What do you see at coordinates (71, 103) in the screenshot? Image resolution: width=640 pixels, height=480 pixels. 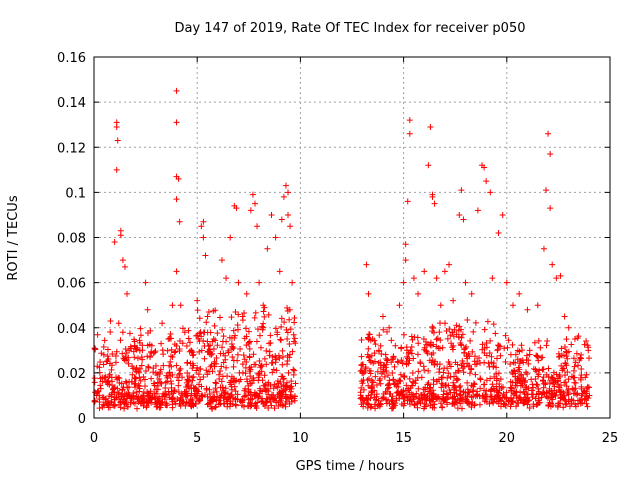 I see `y-tick-label: 0.14` at bounding box center [71, 103].